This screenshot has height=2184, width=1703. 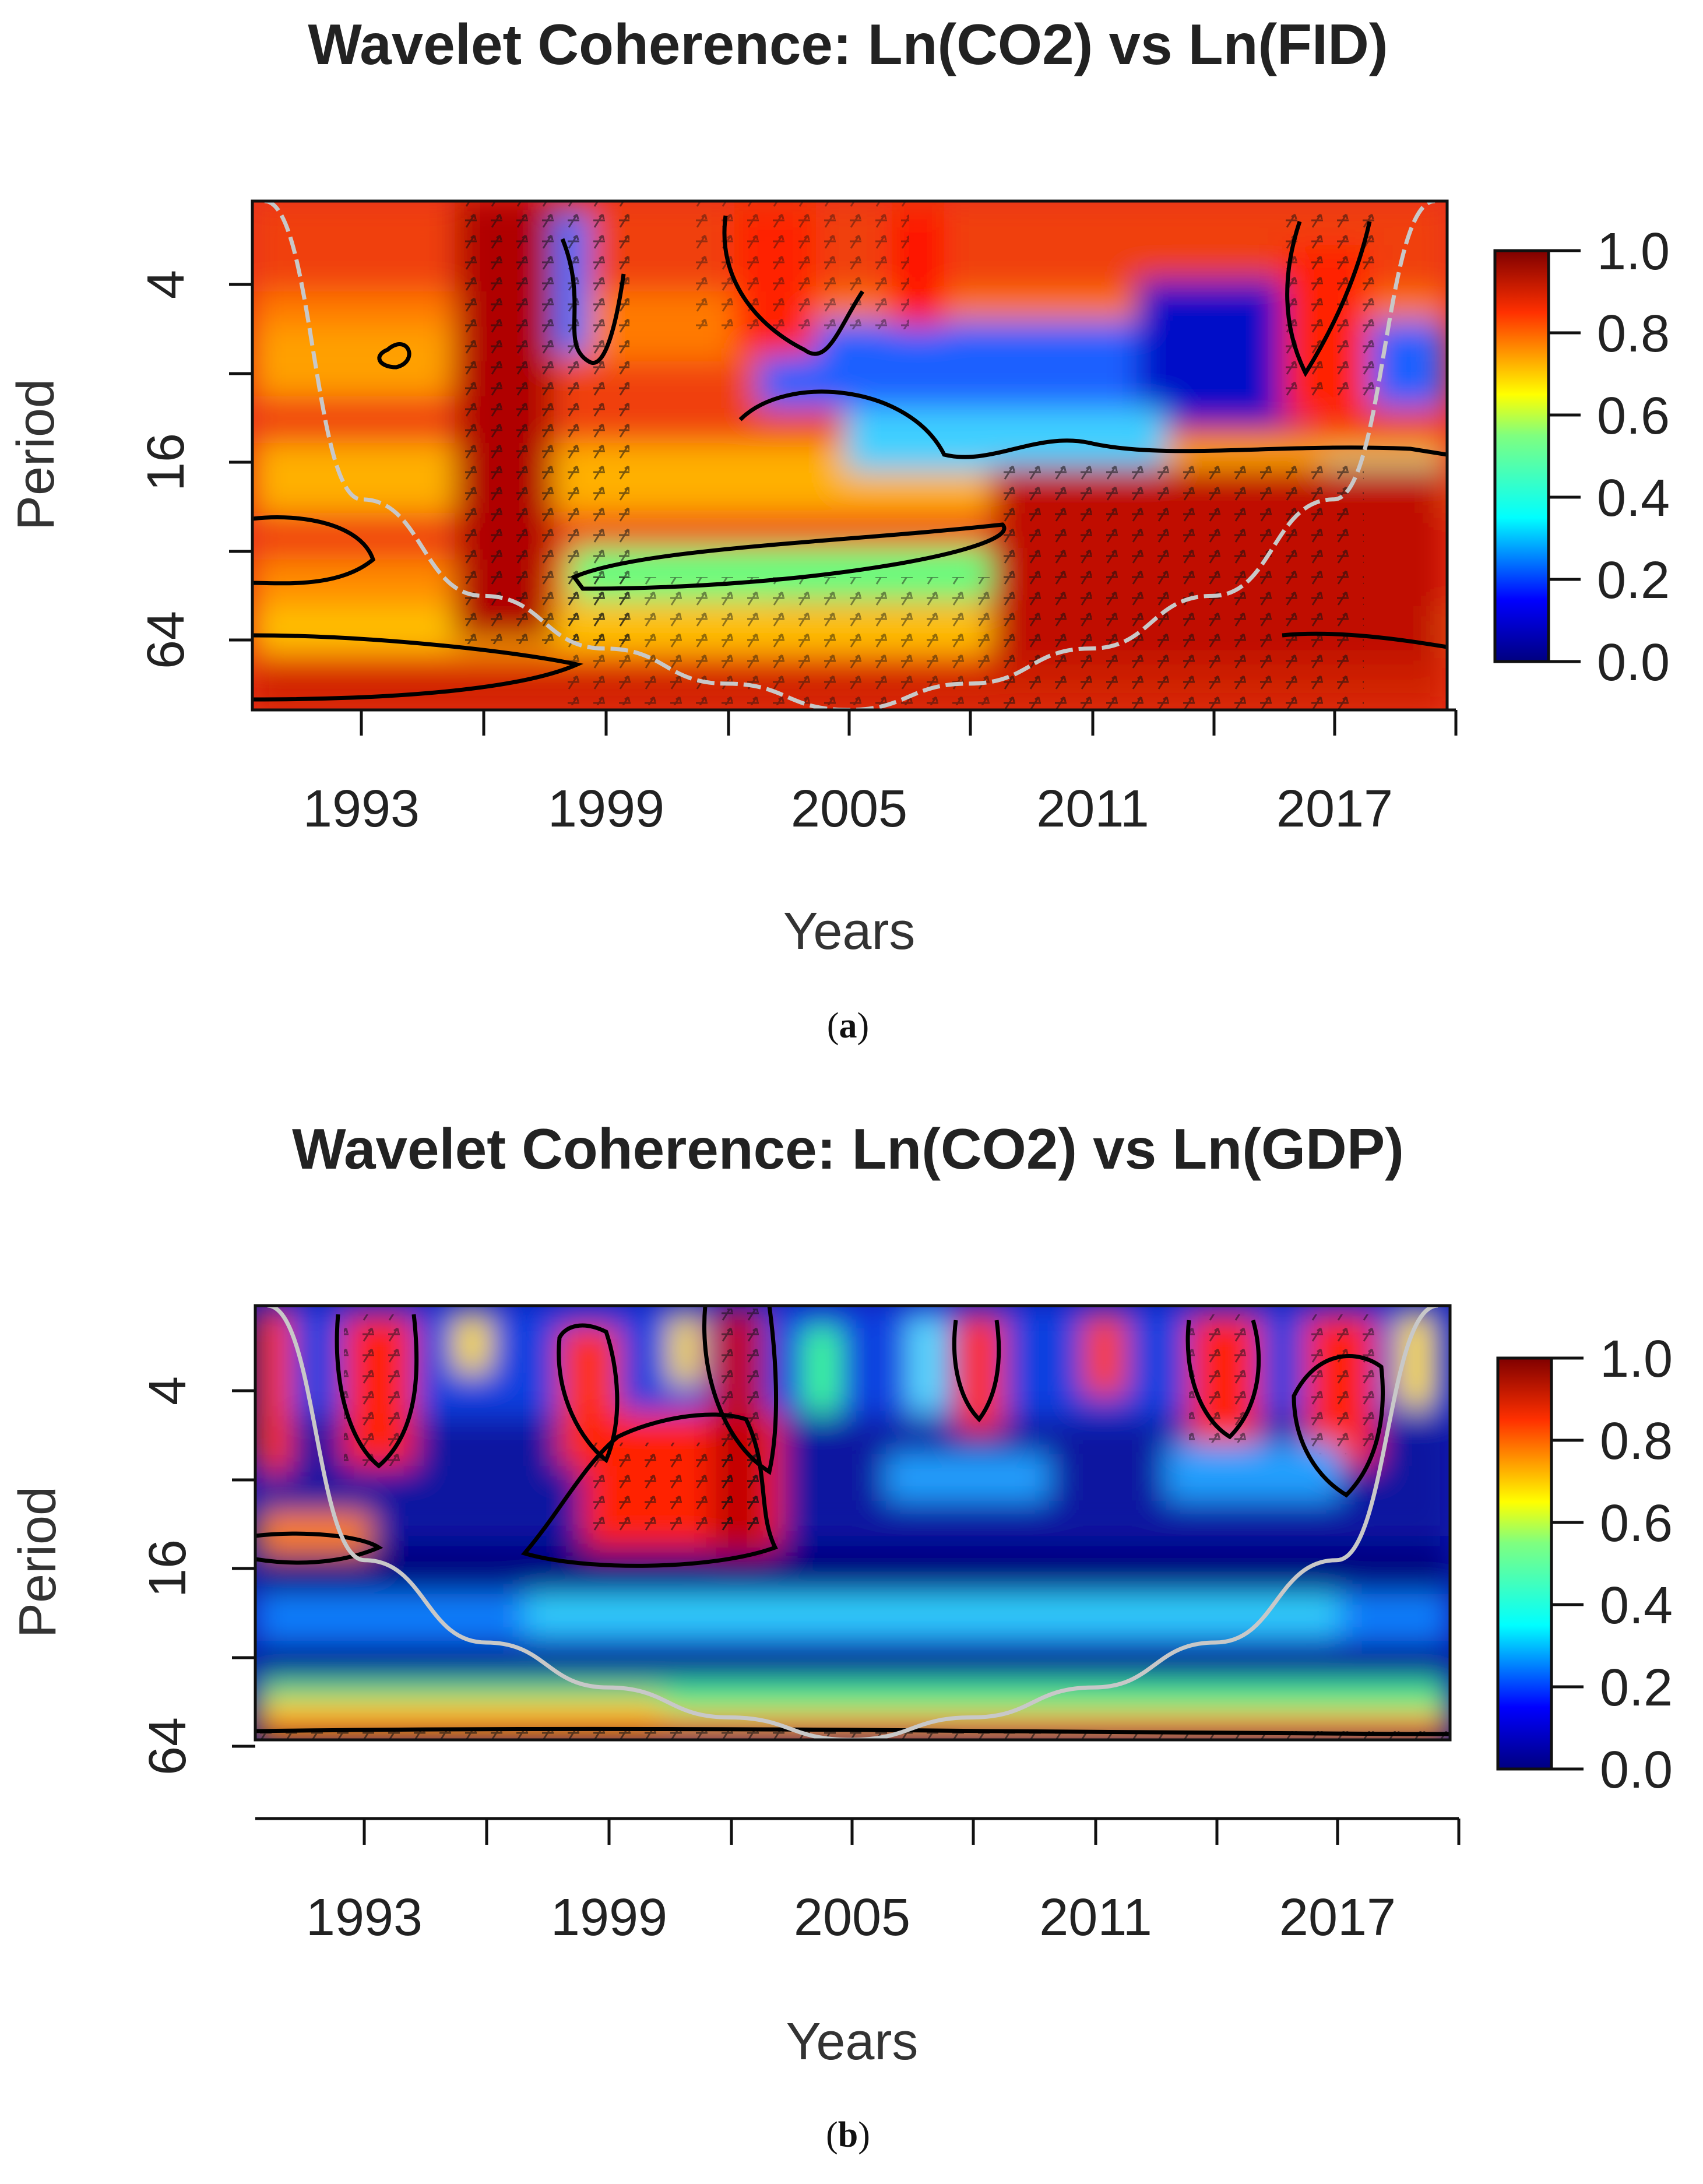 I want to click on chart-a-ylabel: Period, so click(x=36, y=454).